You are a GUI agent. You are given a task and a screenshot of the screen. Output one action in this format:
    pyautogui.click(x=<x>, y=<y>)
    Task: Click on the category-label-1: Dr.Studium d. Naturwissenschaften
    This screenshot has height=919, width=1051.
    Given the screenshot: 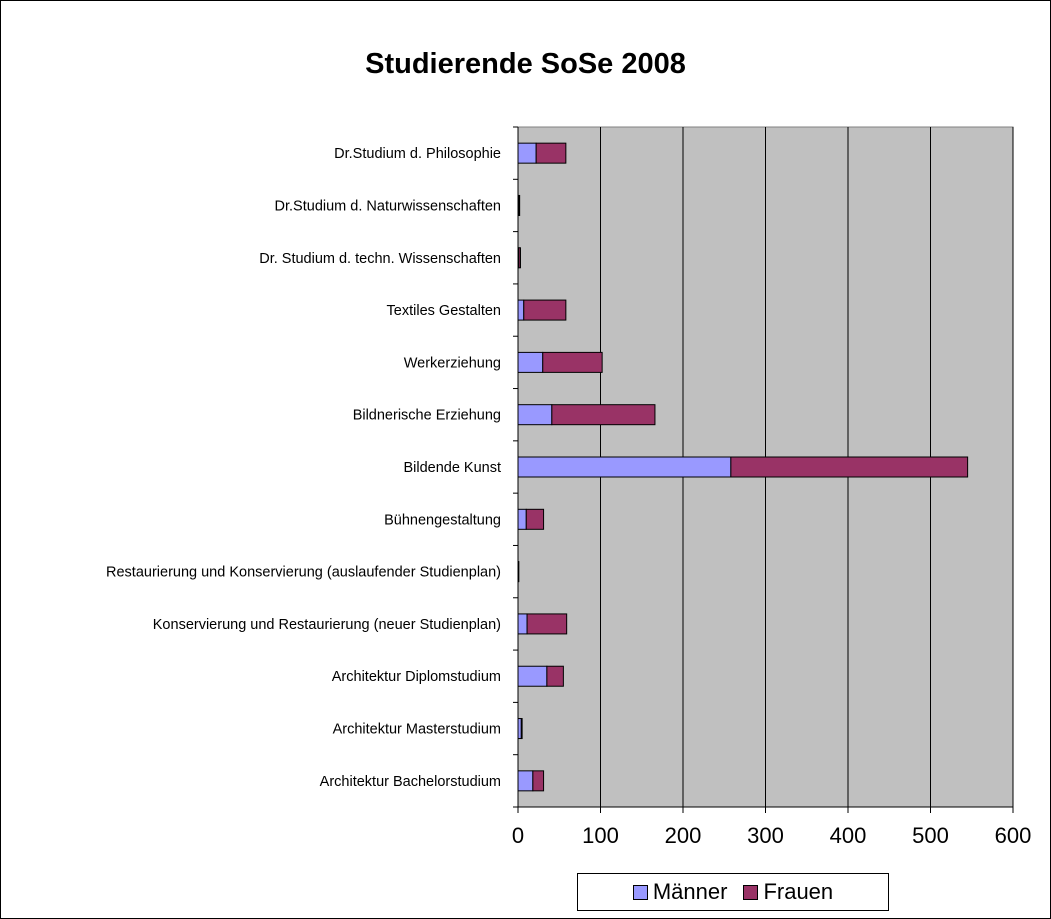 What is the action you would take?
    pyautogui.click(x=388, y=206)
    